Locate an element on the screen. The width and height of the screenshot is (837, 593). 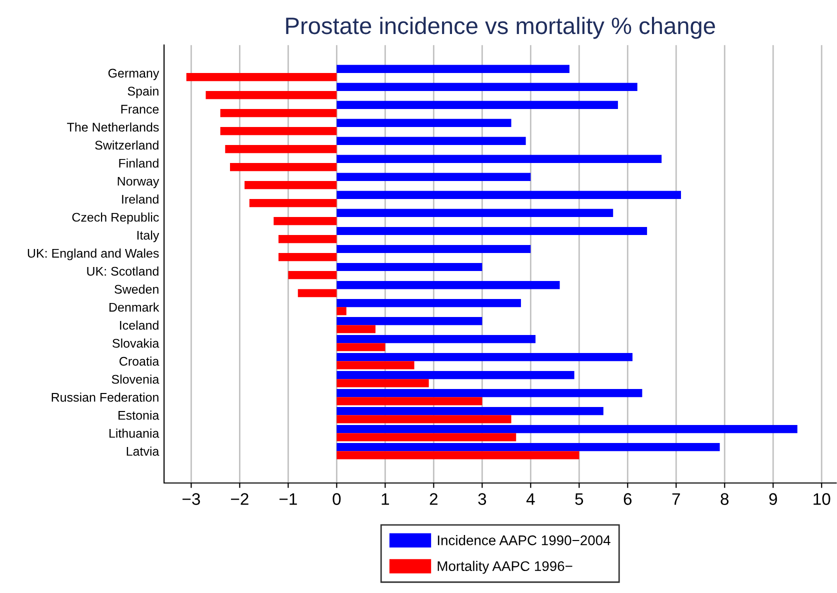
y-tick-label: Lithuania is located at coordinates (134, 433).